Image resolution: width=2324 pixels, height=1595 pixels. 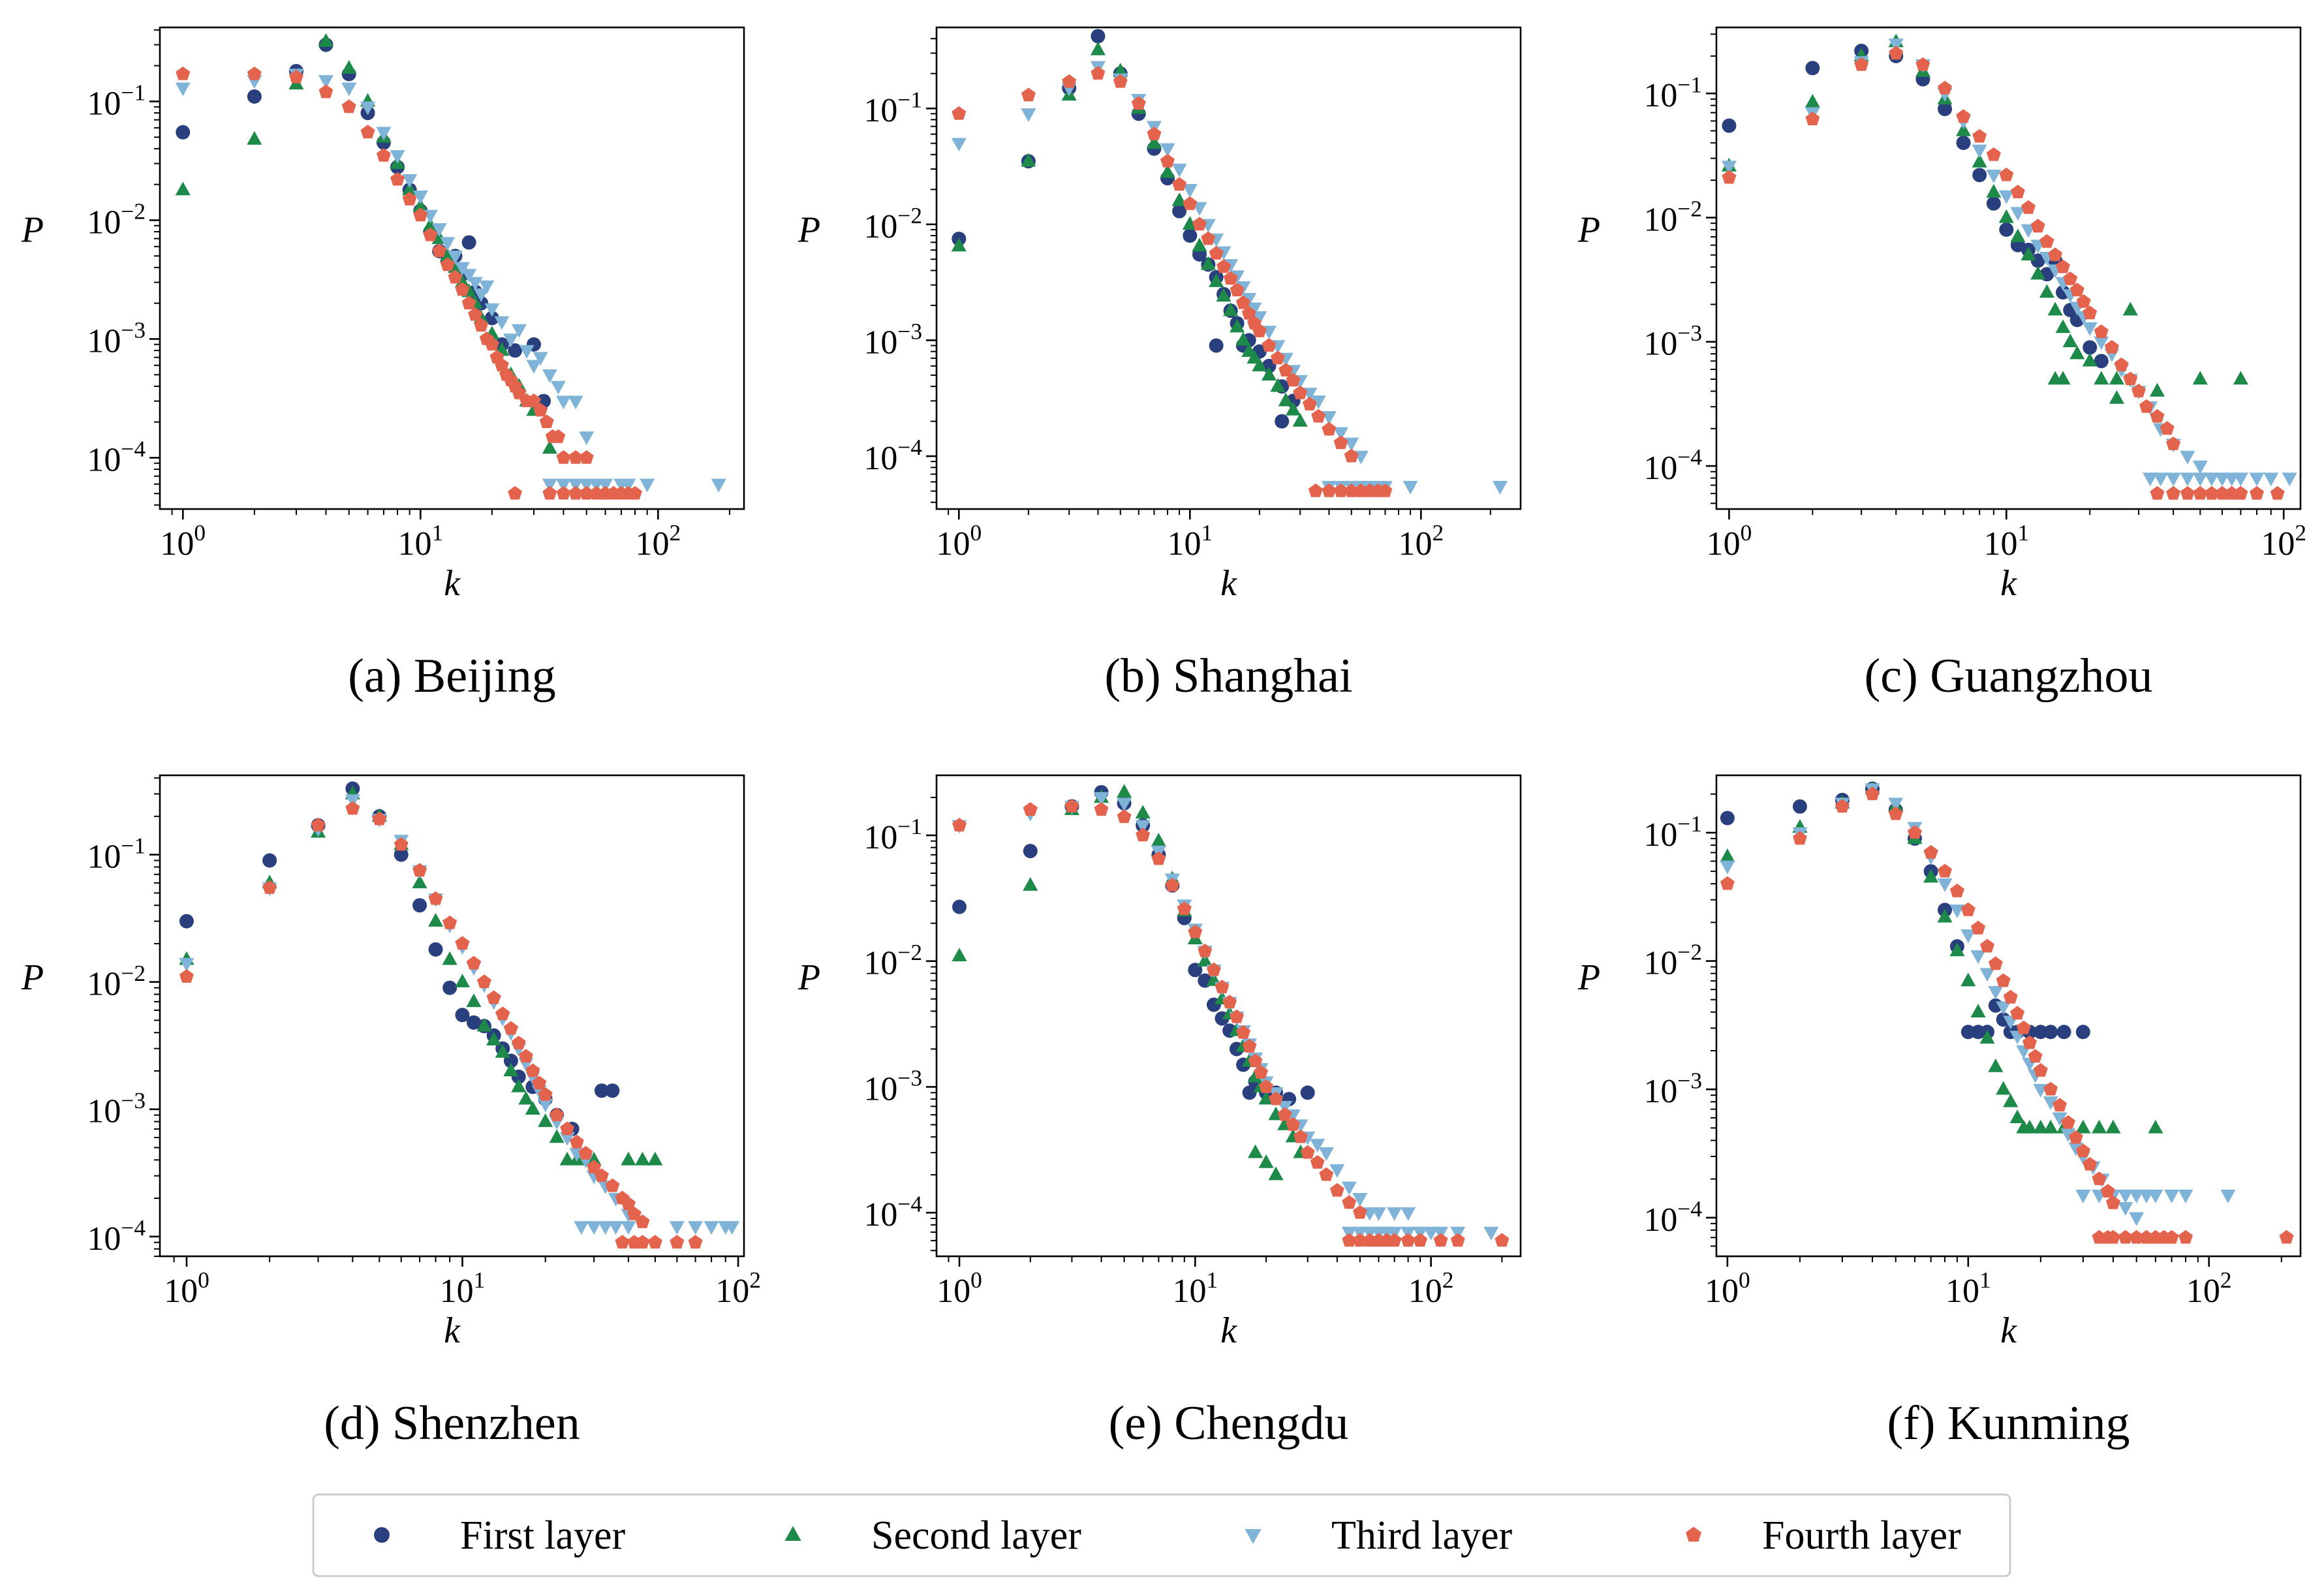 I want to click on y-tick-label: 10⁻⁴, so click(x=116, y=1236).